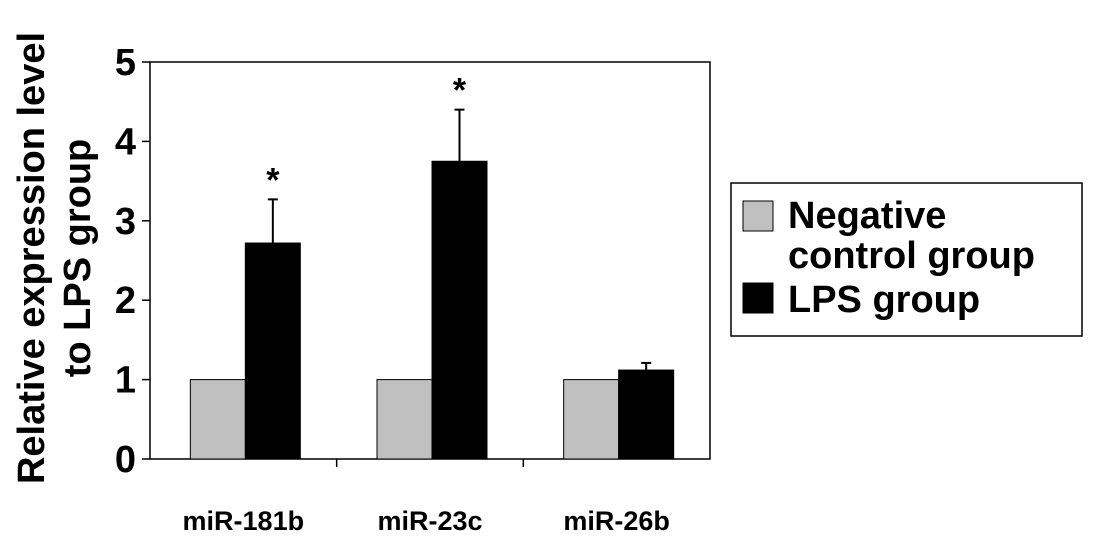 Image resolution: width=1093 pixels, height=536 pixels. Describe the element at coordinates (272, 351) in the screenshot. I see `bar-lps-mir-181b` at that location.